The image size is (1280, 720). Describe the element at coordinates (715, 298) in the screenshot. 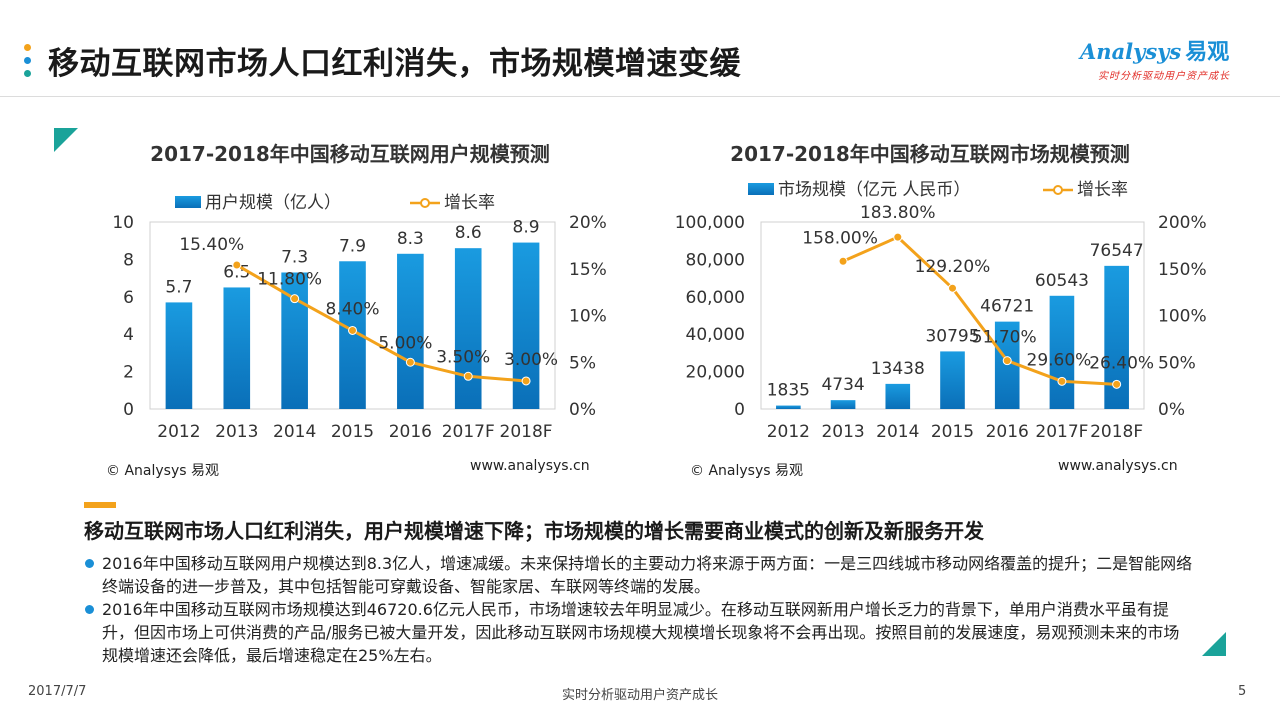

I see `y-left-tick-label: 60,000` at that location.